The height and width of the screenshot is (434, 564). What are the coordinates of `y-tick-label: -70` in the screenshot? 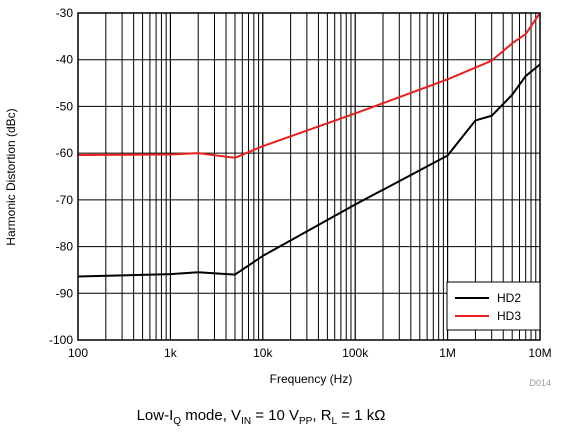 It's located at (65, 200).